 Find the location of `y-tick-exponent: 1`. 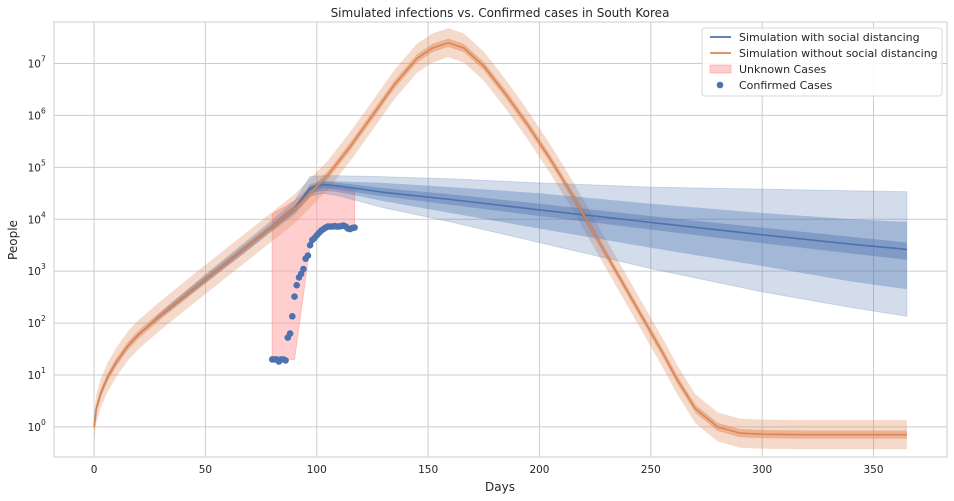

y-tick-exponent: 1 is located at coordinates (43, 370).